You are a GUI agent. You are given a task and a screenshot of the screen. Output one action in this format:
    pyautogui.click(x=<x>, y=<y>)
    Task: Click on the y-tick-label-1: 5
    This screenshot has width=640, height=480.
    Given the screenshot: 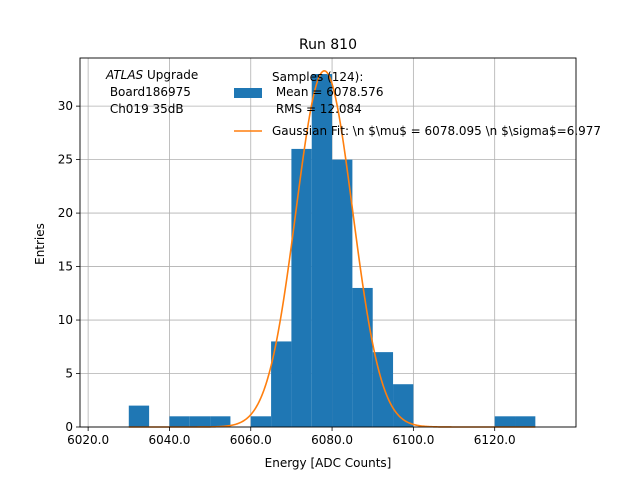 What is the action you would take?
    pyautogui.click(x=69, y=374)
    